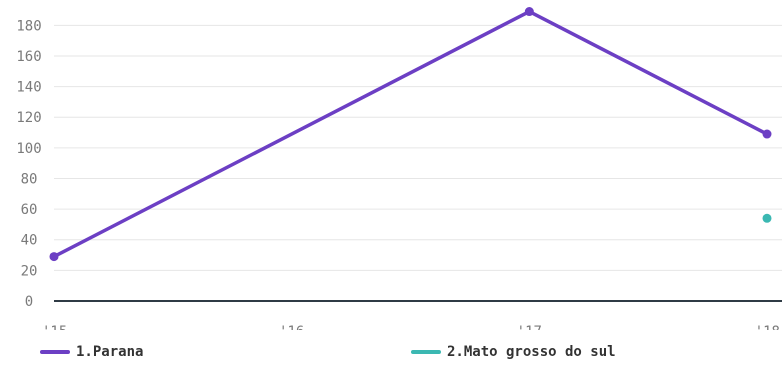 The width and height of the screenshot is (782, 374). Describe the element at coordinates (426, 352) in the screenshot. I see `legend-swatch-mato-grosso-do-sul` at that location.